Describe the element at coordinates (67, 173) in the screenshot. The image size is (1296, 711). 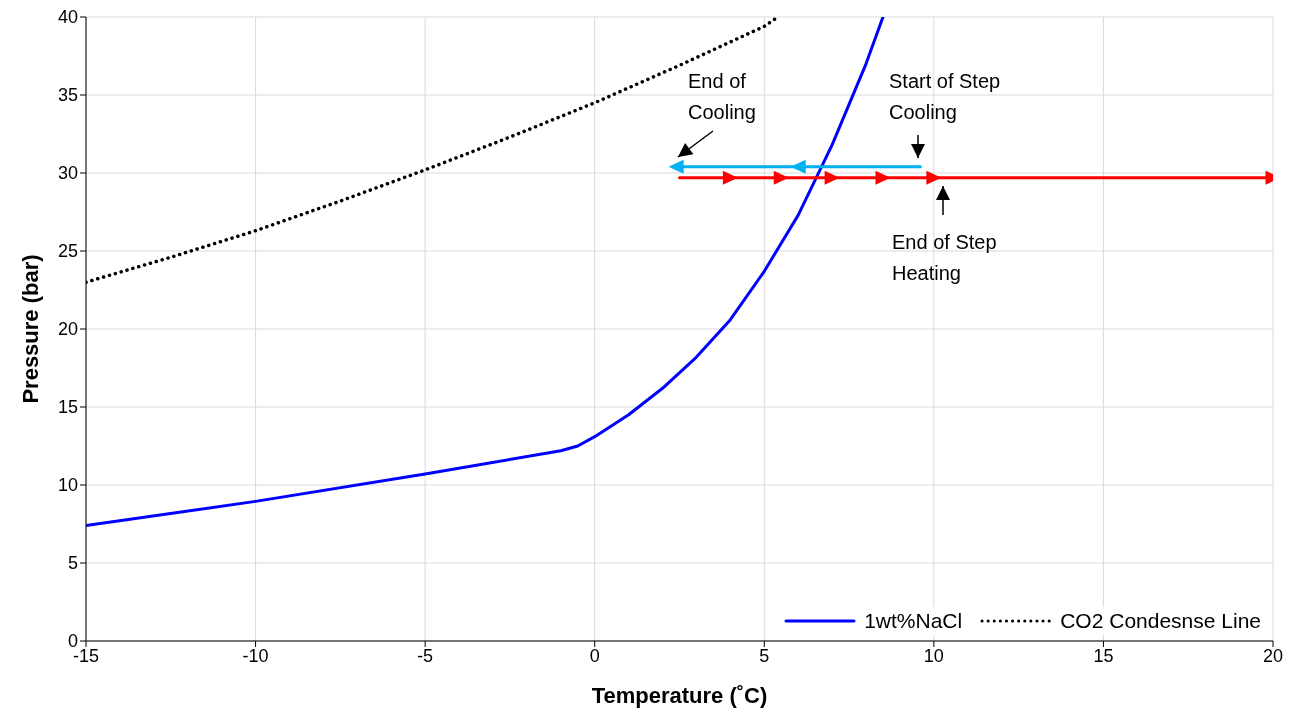
I see `y-tick-label: 30` at that location.